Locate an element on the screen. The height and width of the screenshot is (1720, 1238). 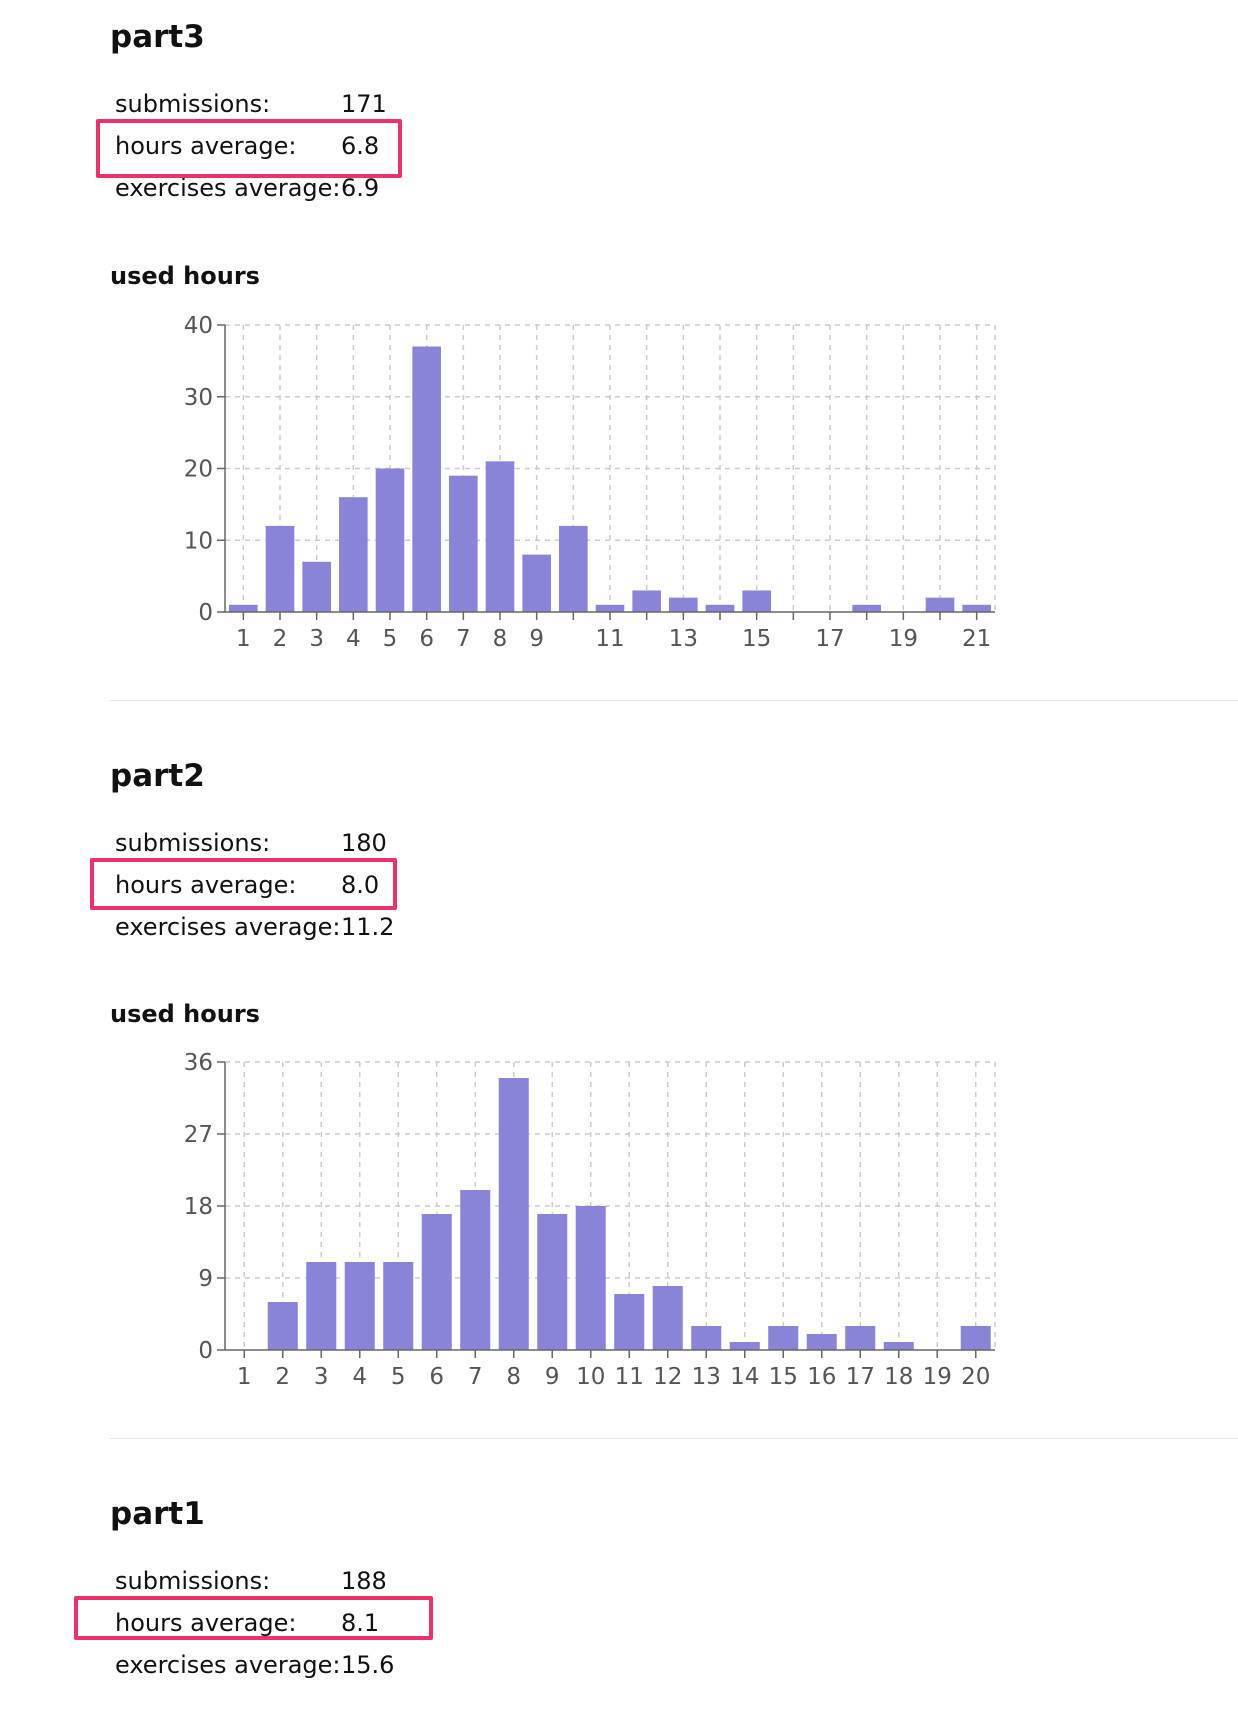
x-tick-label: 10 is located at coordinates (590, 1377).